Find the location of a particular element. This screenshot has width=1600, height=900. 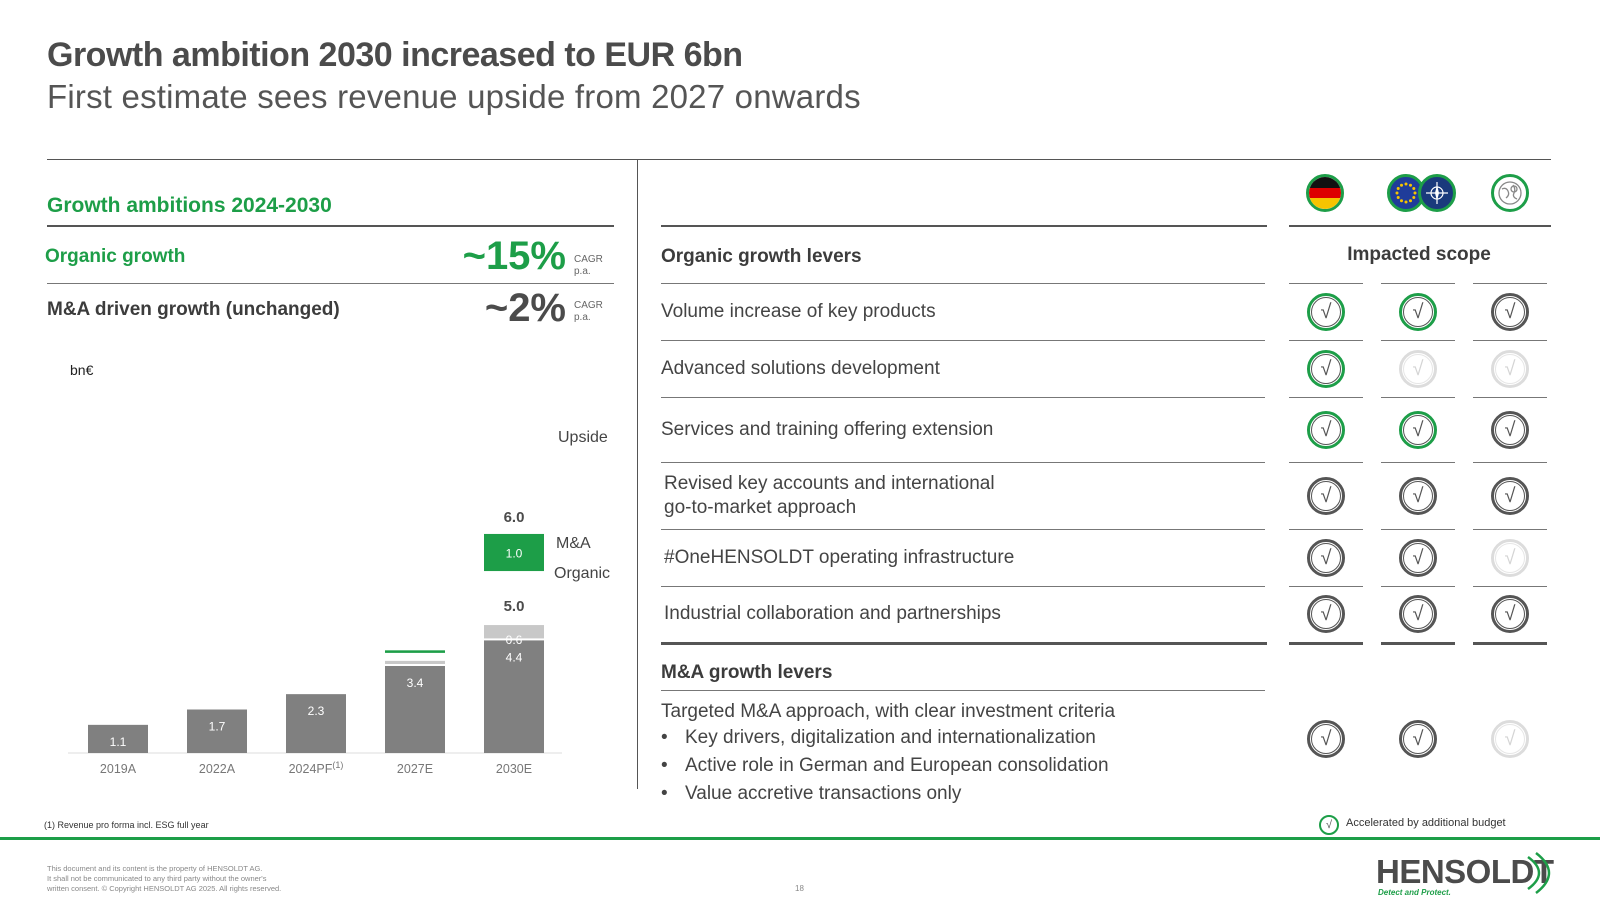

hensoldt-logo: HENSOLDT Detect and Protect. is located at coordinates (1465, 874).